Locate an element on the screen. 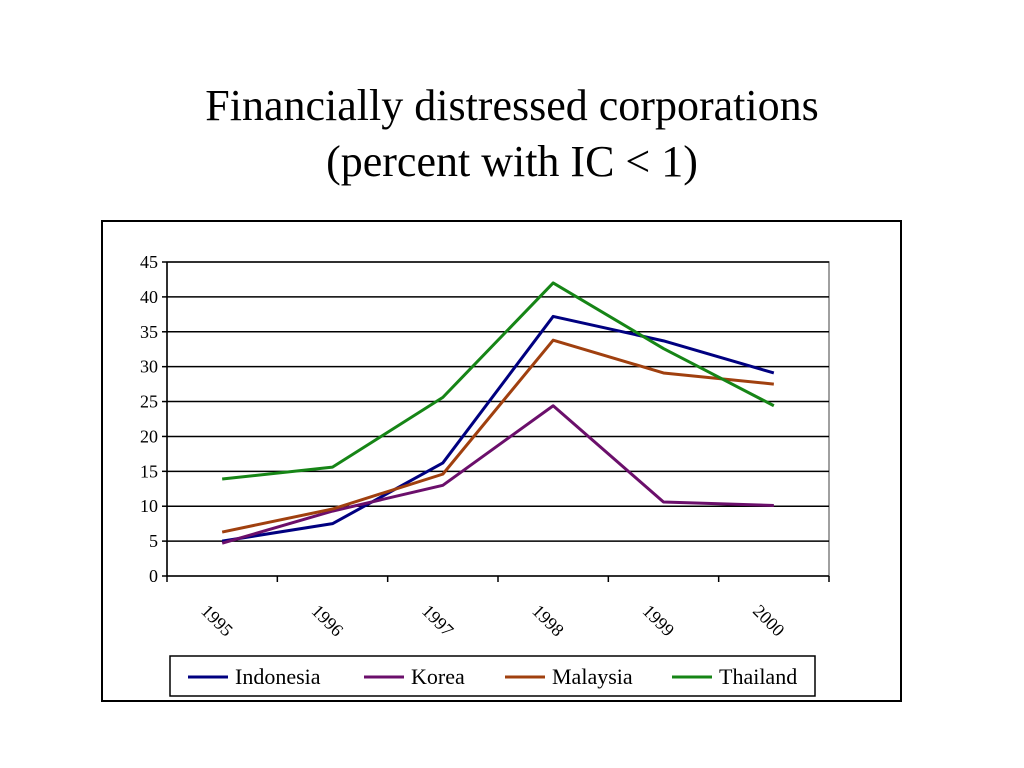 Image resolution: width=1024 pixels, height=768 pixels. y-tick-label: 45 is located at coordinates (149, 262).